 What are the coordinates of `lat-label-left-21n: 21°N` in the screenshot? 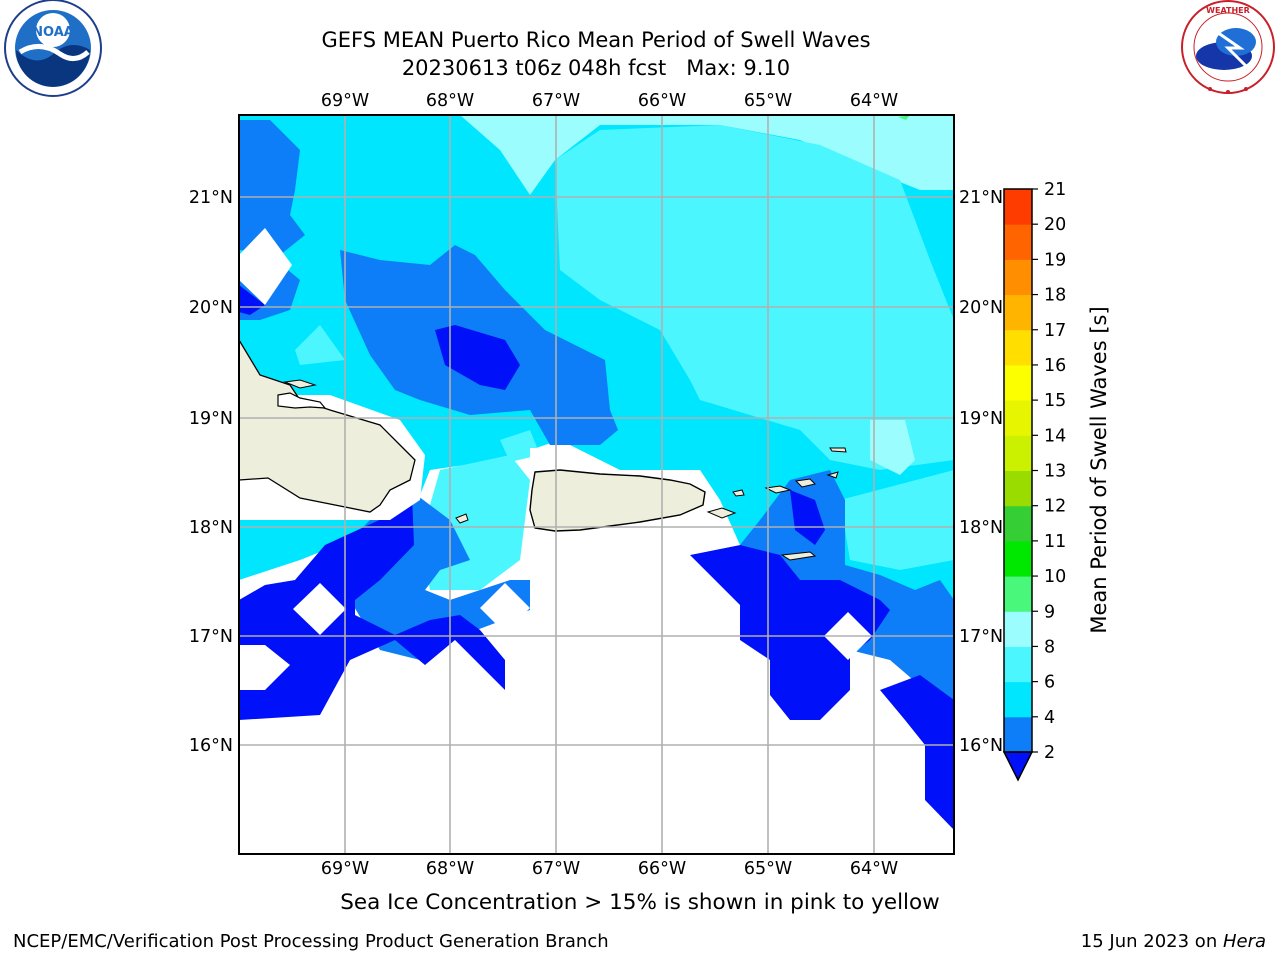 It's located at (211, 198).